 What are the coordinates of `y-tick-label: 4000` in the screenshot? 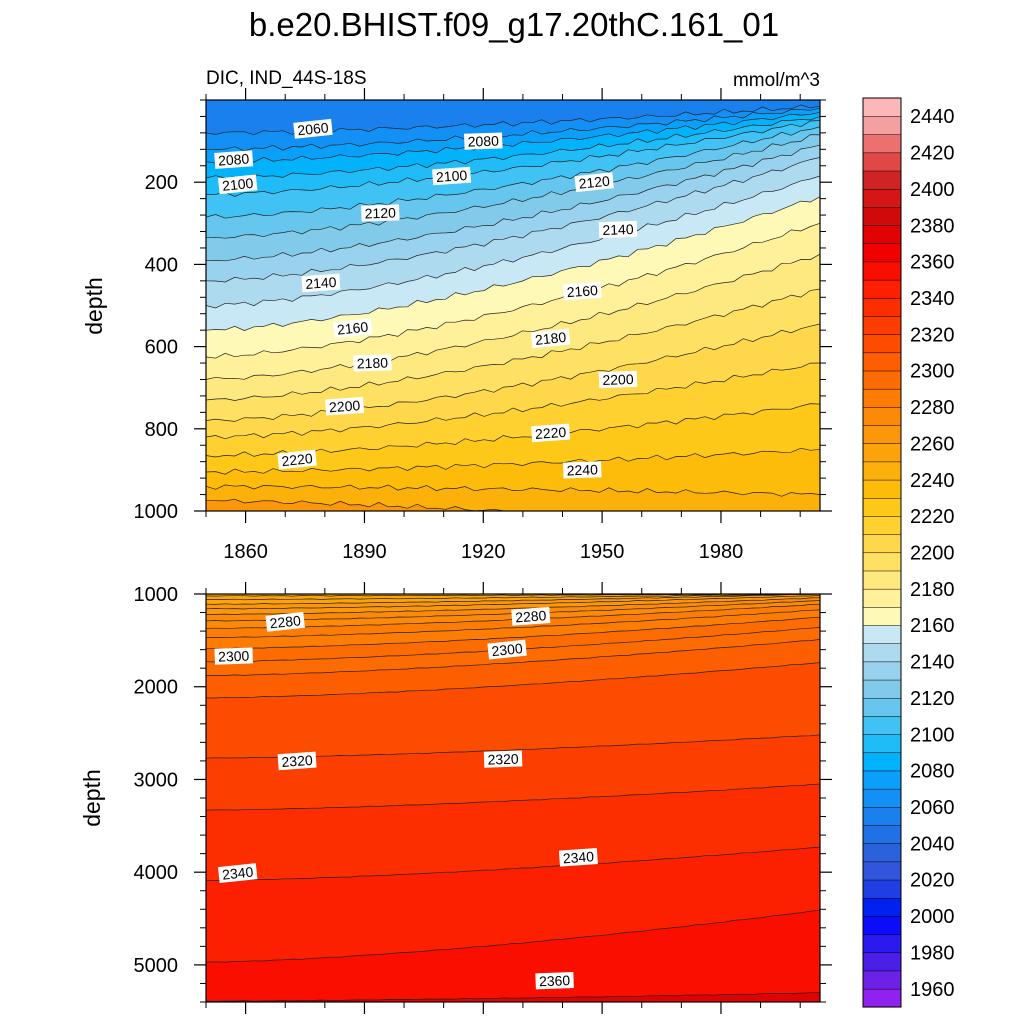 It's located at (156, 873).